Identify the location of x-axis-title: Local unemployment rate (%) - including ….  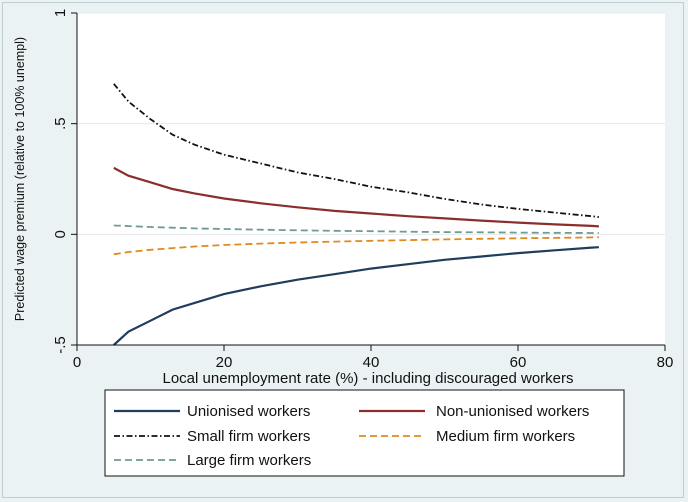
(367, 378).